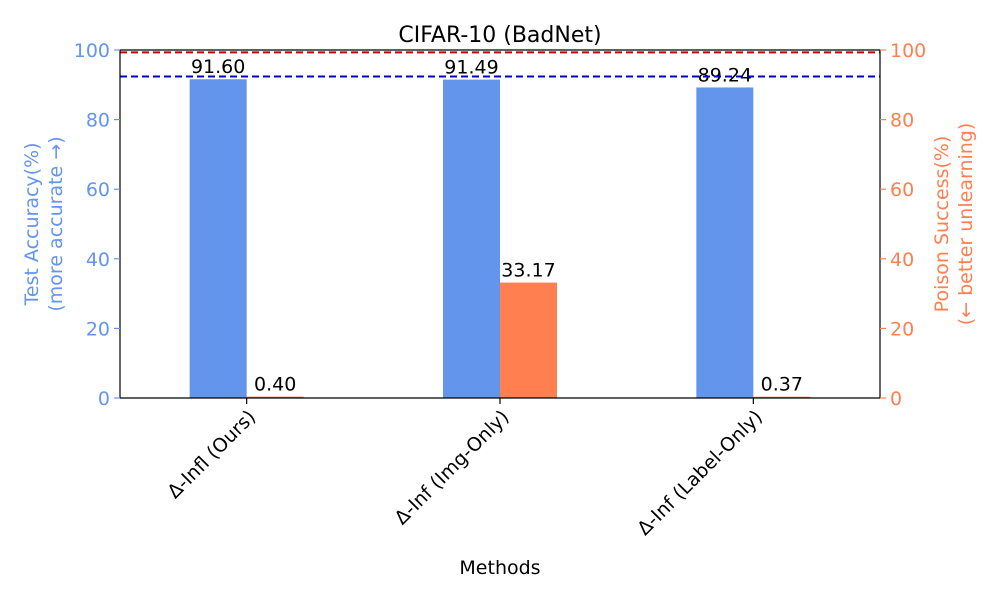 The height and width of the screenshot is (600, 1000). I want to click on left-tick-label-60: 60, so click(98, 190).